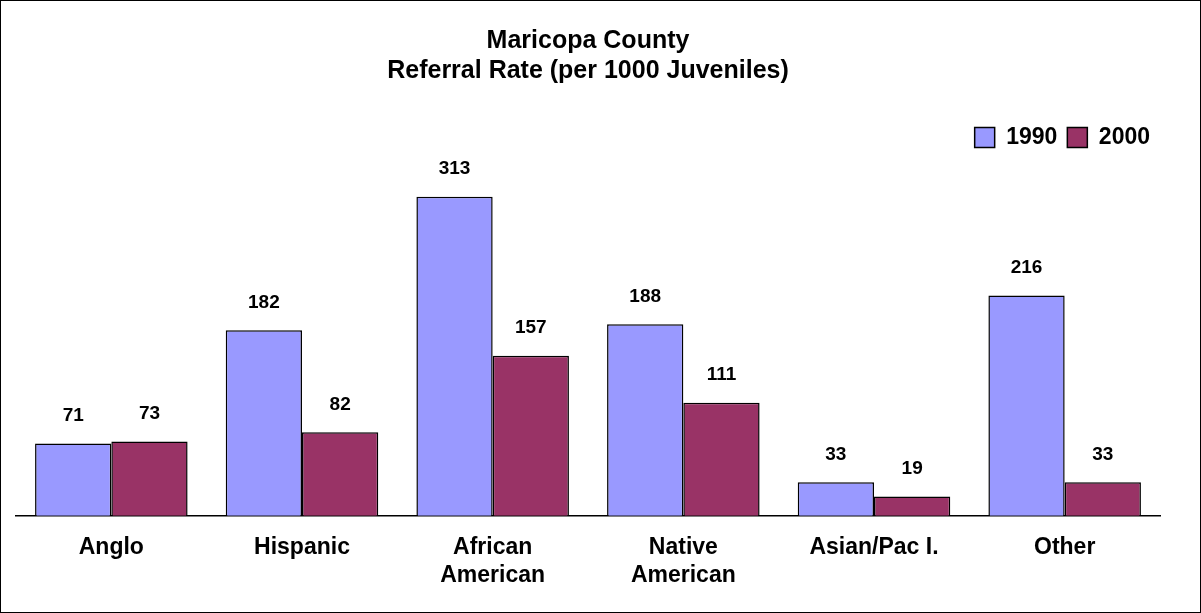 This screenshot has height=613, width=1201. I want to click on legend-label: 2000, so click(1124, 135).